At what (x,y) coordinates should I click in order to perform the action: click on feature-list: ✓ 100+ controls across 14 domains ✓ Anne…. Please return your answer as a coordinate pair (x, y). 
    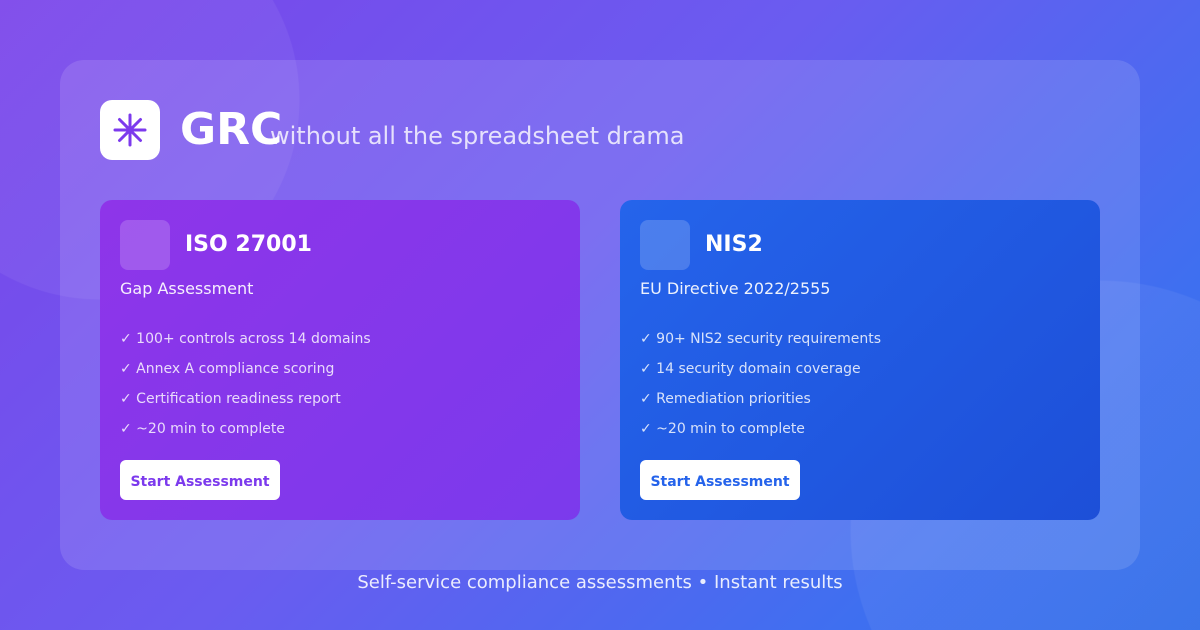
    Looking at the image, I should click on (245, 384).